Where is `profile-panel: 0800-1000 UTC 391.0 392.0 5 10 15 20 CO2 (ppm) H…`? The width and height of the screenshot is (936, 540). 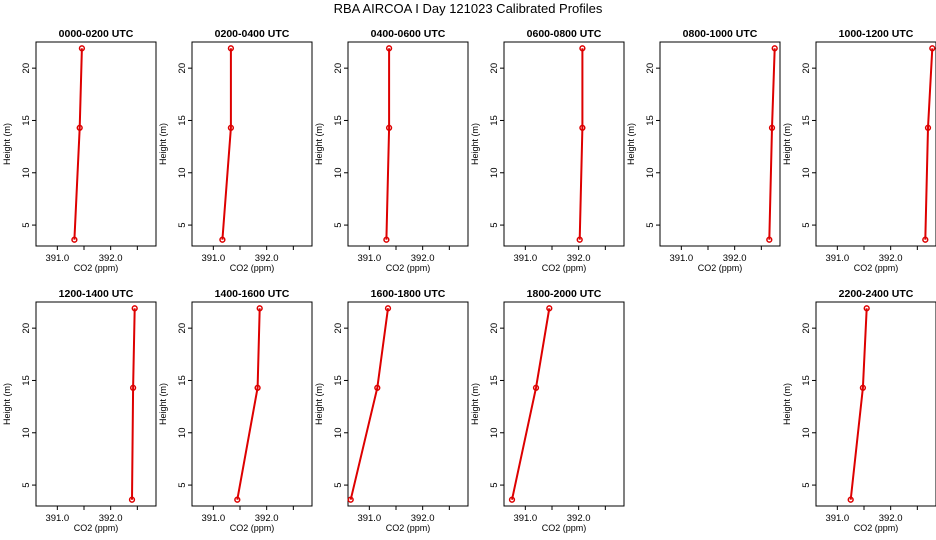 profile-panel: 0800-1000 UTC 391.0 392.0 5 10 15 20 CO2 (ppm) H… is located at coordinates (703, 150).